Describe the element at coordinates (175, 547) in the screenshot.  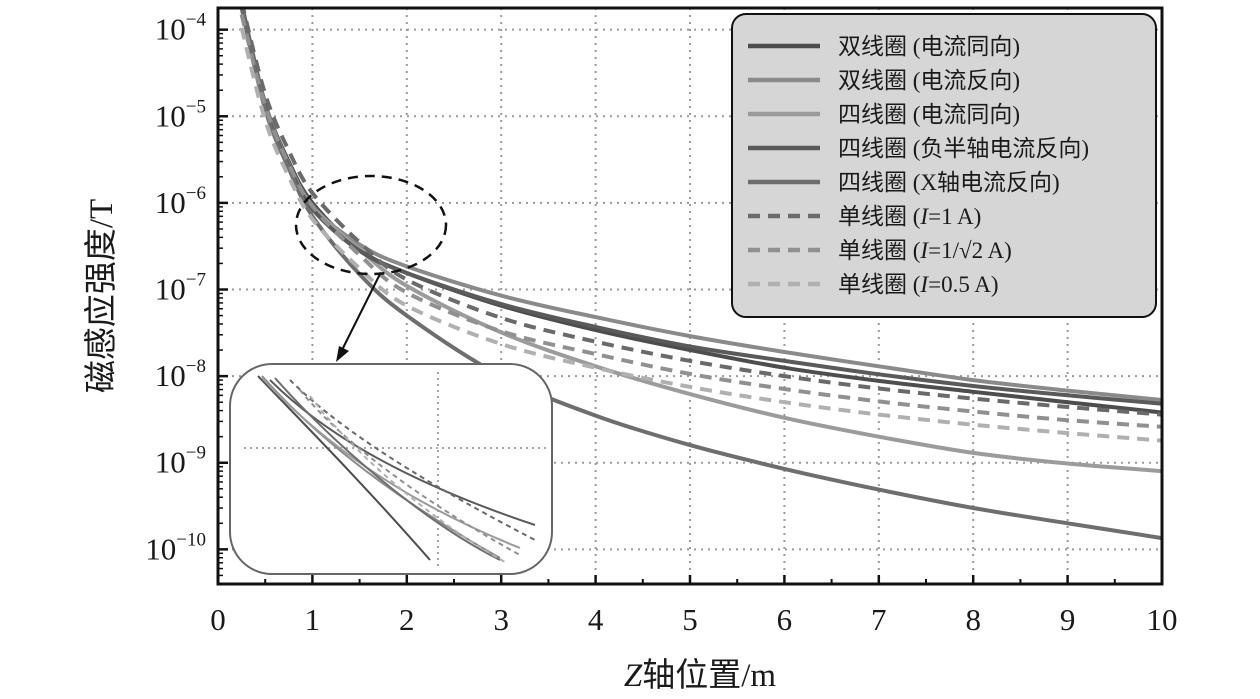
I see `y-tick-label: 10⁻¹⁰` at that location.